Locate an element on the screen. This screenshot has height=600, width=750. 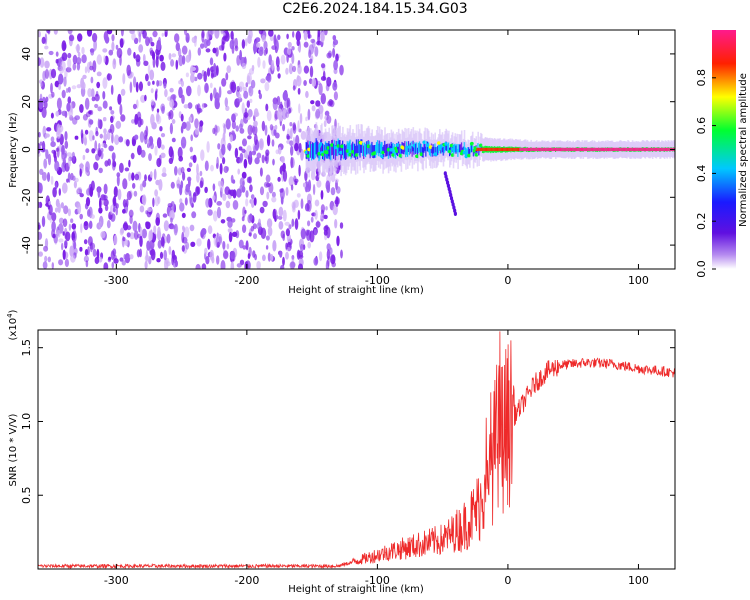
colorbar-tick-label: 0.4 is located at coordinates (701, 174).